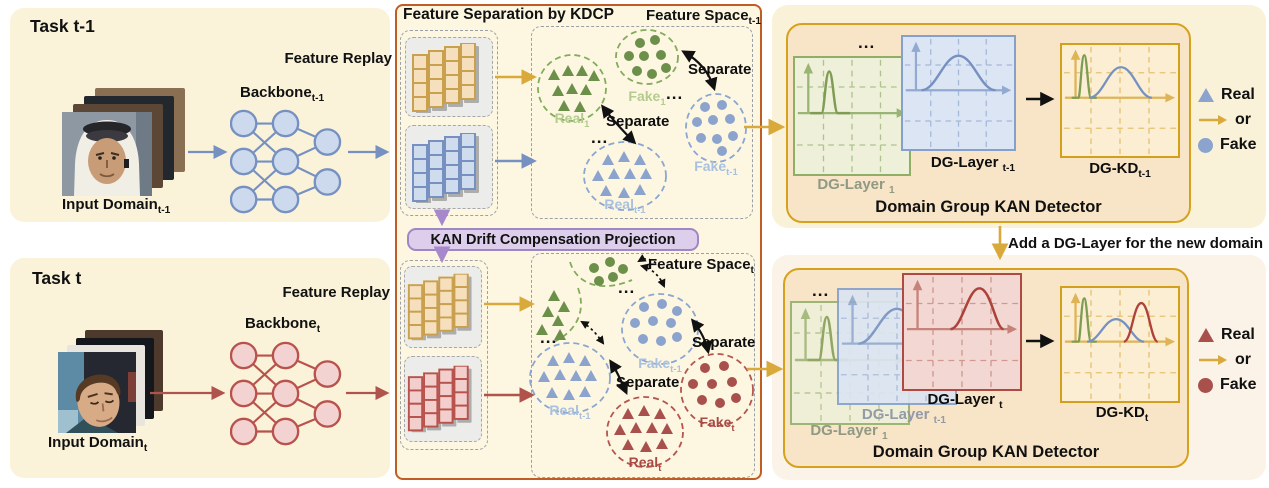 Image resolution: width=1269 pixels, height=488 pixels. What do you see at coordinates (62, 26) in the screenshot?
I see `task-t1-title: Task t-1` at bounding box center [62, 26].